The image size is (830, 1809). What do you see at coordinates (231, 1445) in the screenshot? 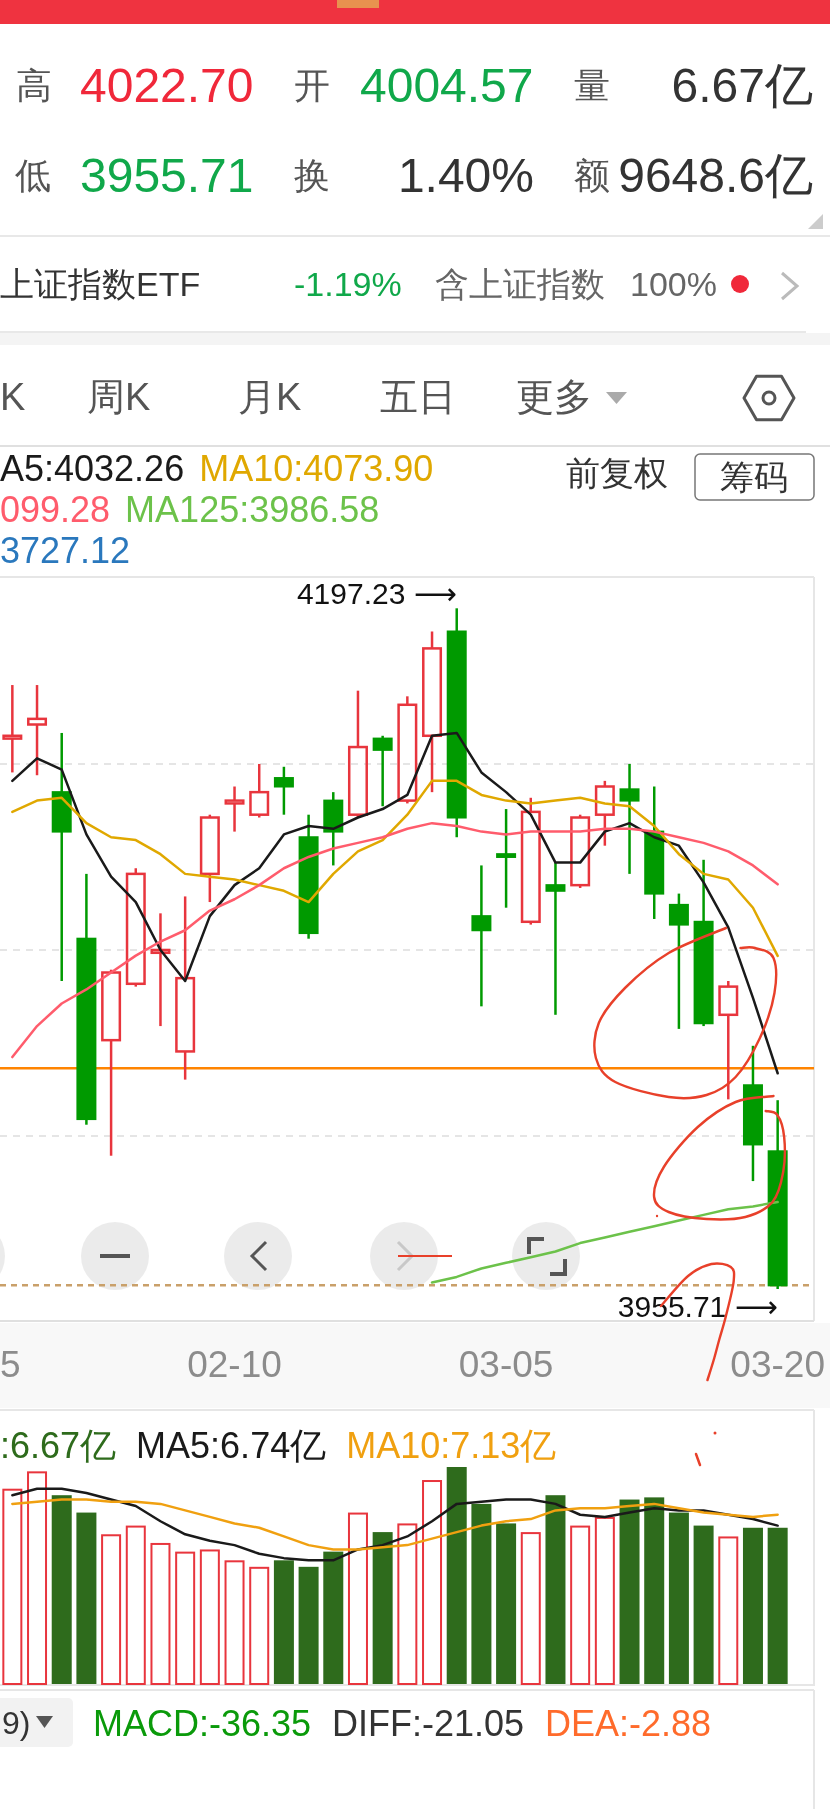
I see `series-label: MA5:6.74亿` at bounding box center [231, 1445].